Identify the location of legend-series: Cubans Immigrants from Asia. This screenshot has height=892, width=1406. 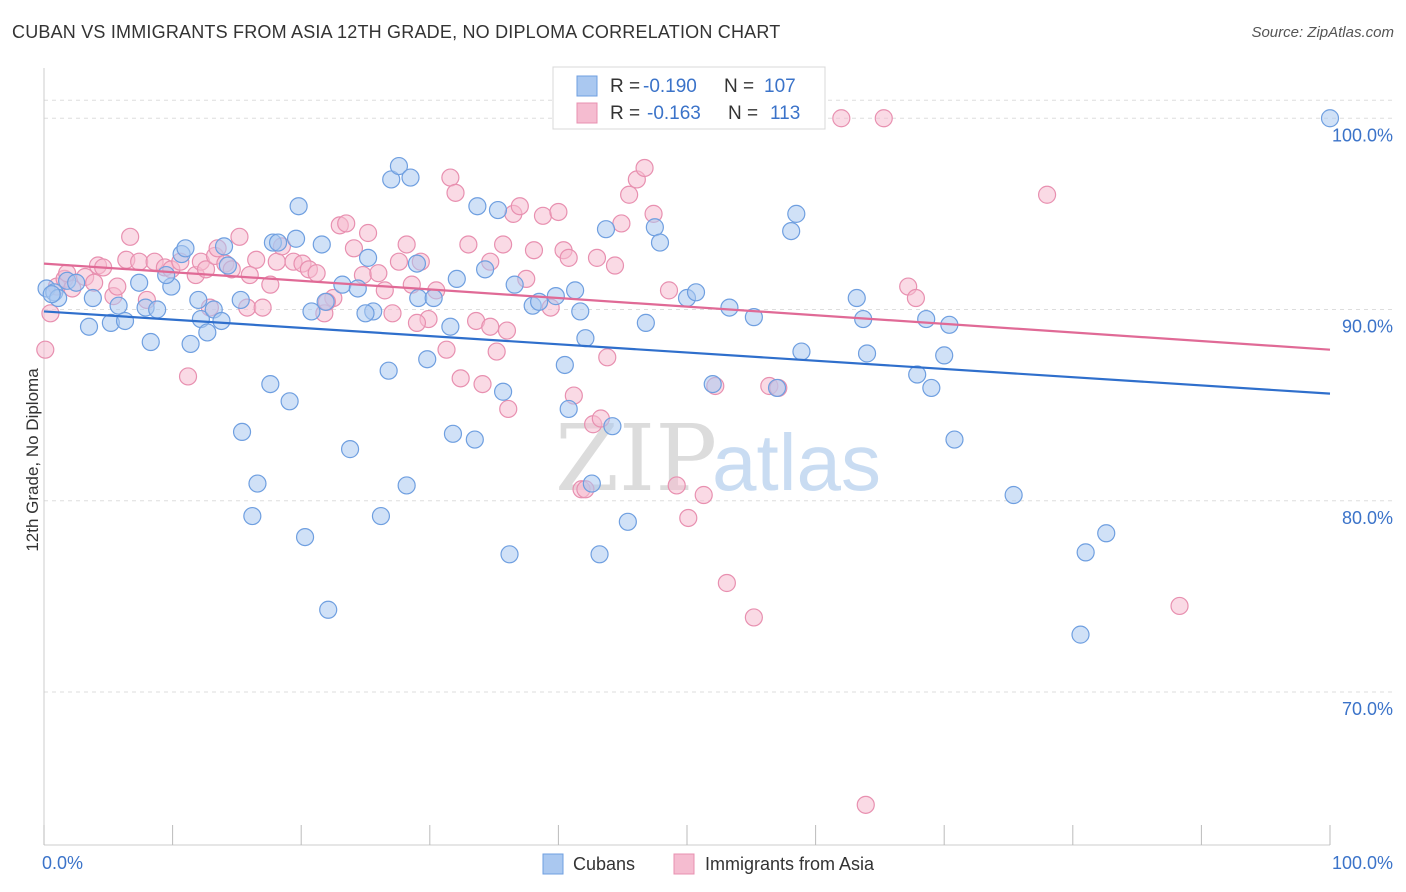
(708, 864).